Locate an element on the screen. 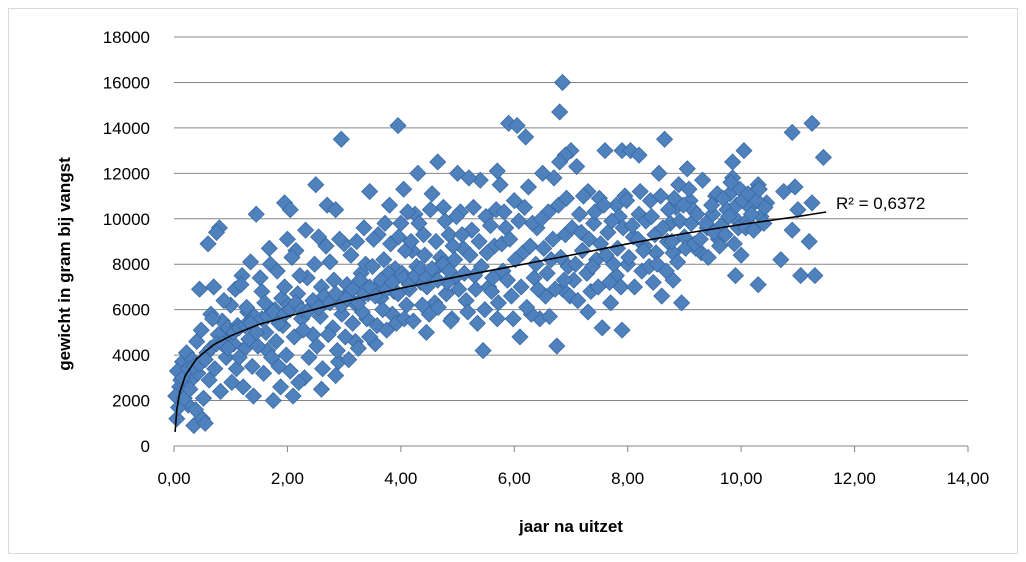 The width and height of the screenshot is (1026, 562). y-tick-label: 6000 is located at coordinates (131, 310).